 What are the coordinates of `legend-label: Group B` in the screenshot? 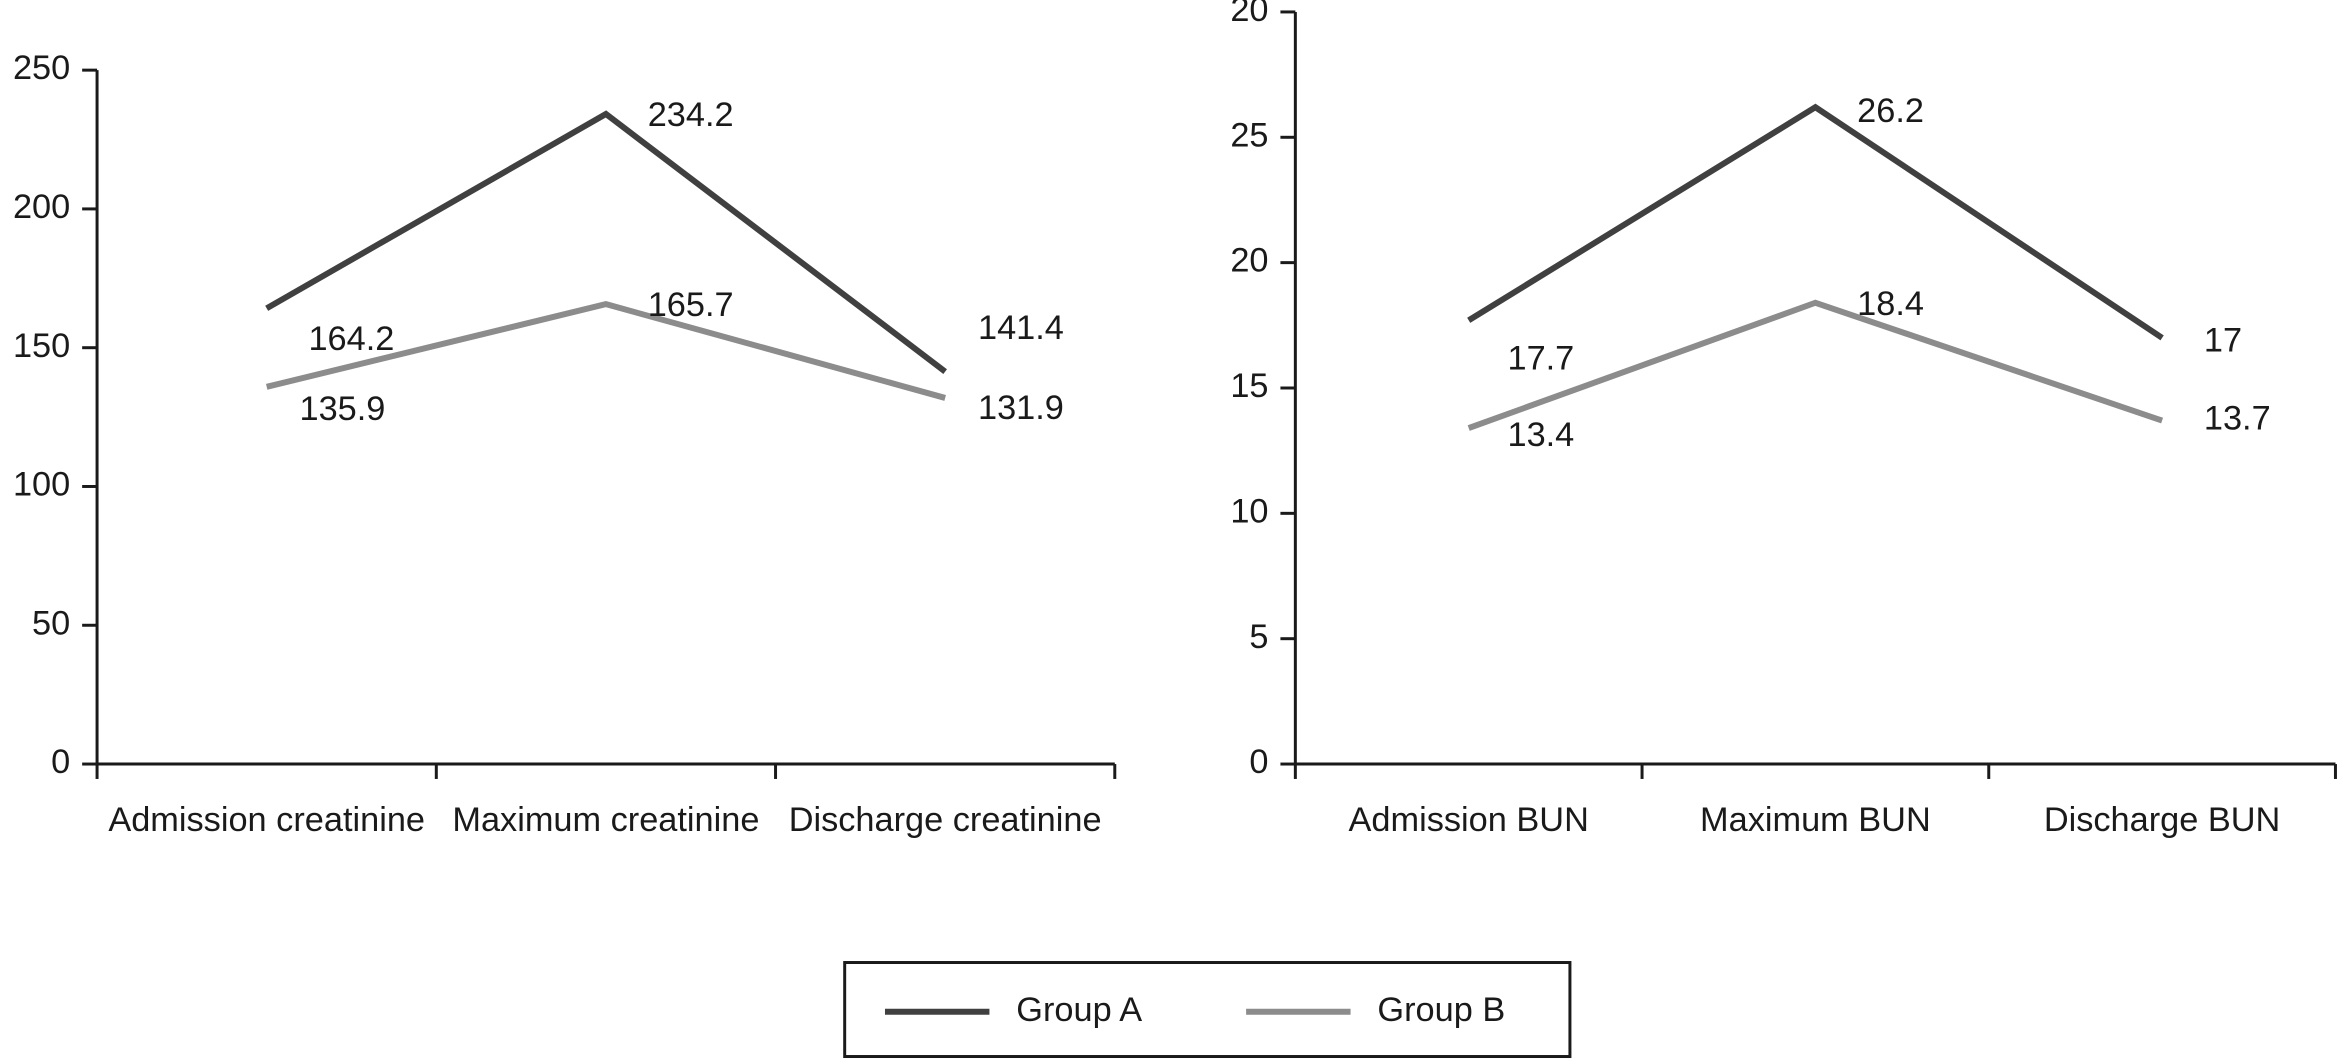 It's located at (1441, 1010).